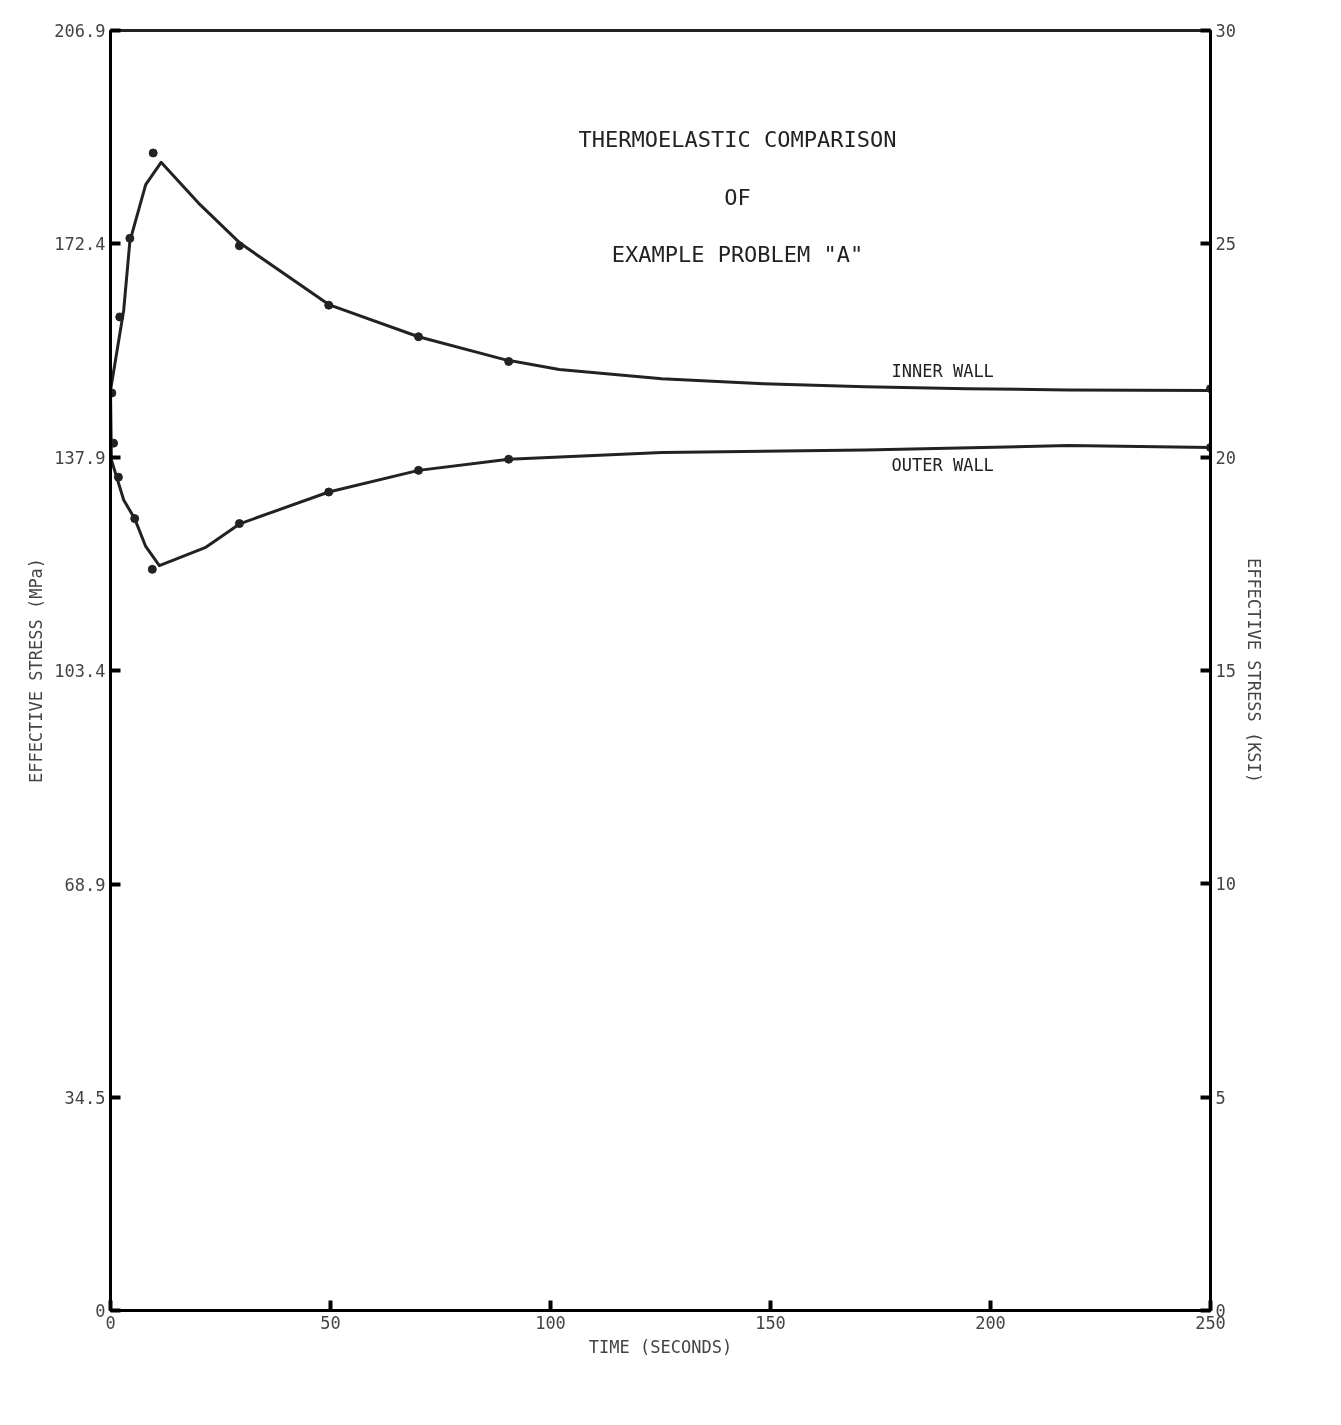  What do you see at coordinates (80, 244) in the screenshot?
I see `y-tick-label: 172.4` at bounding box center [80, 244].